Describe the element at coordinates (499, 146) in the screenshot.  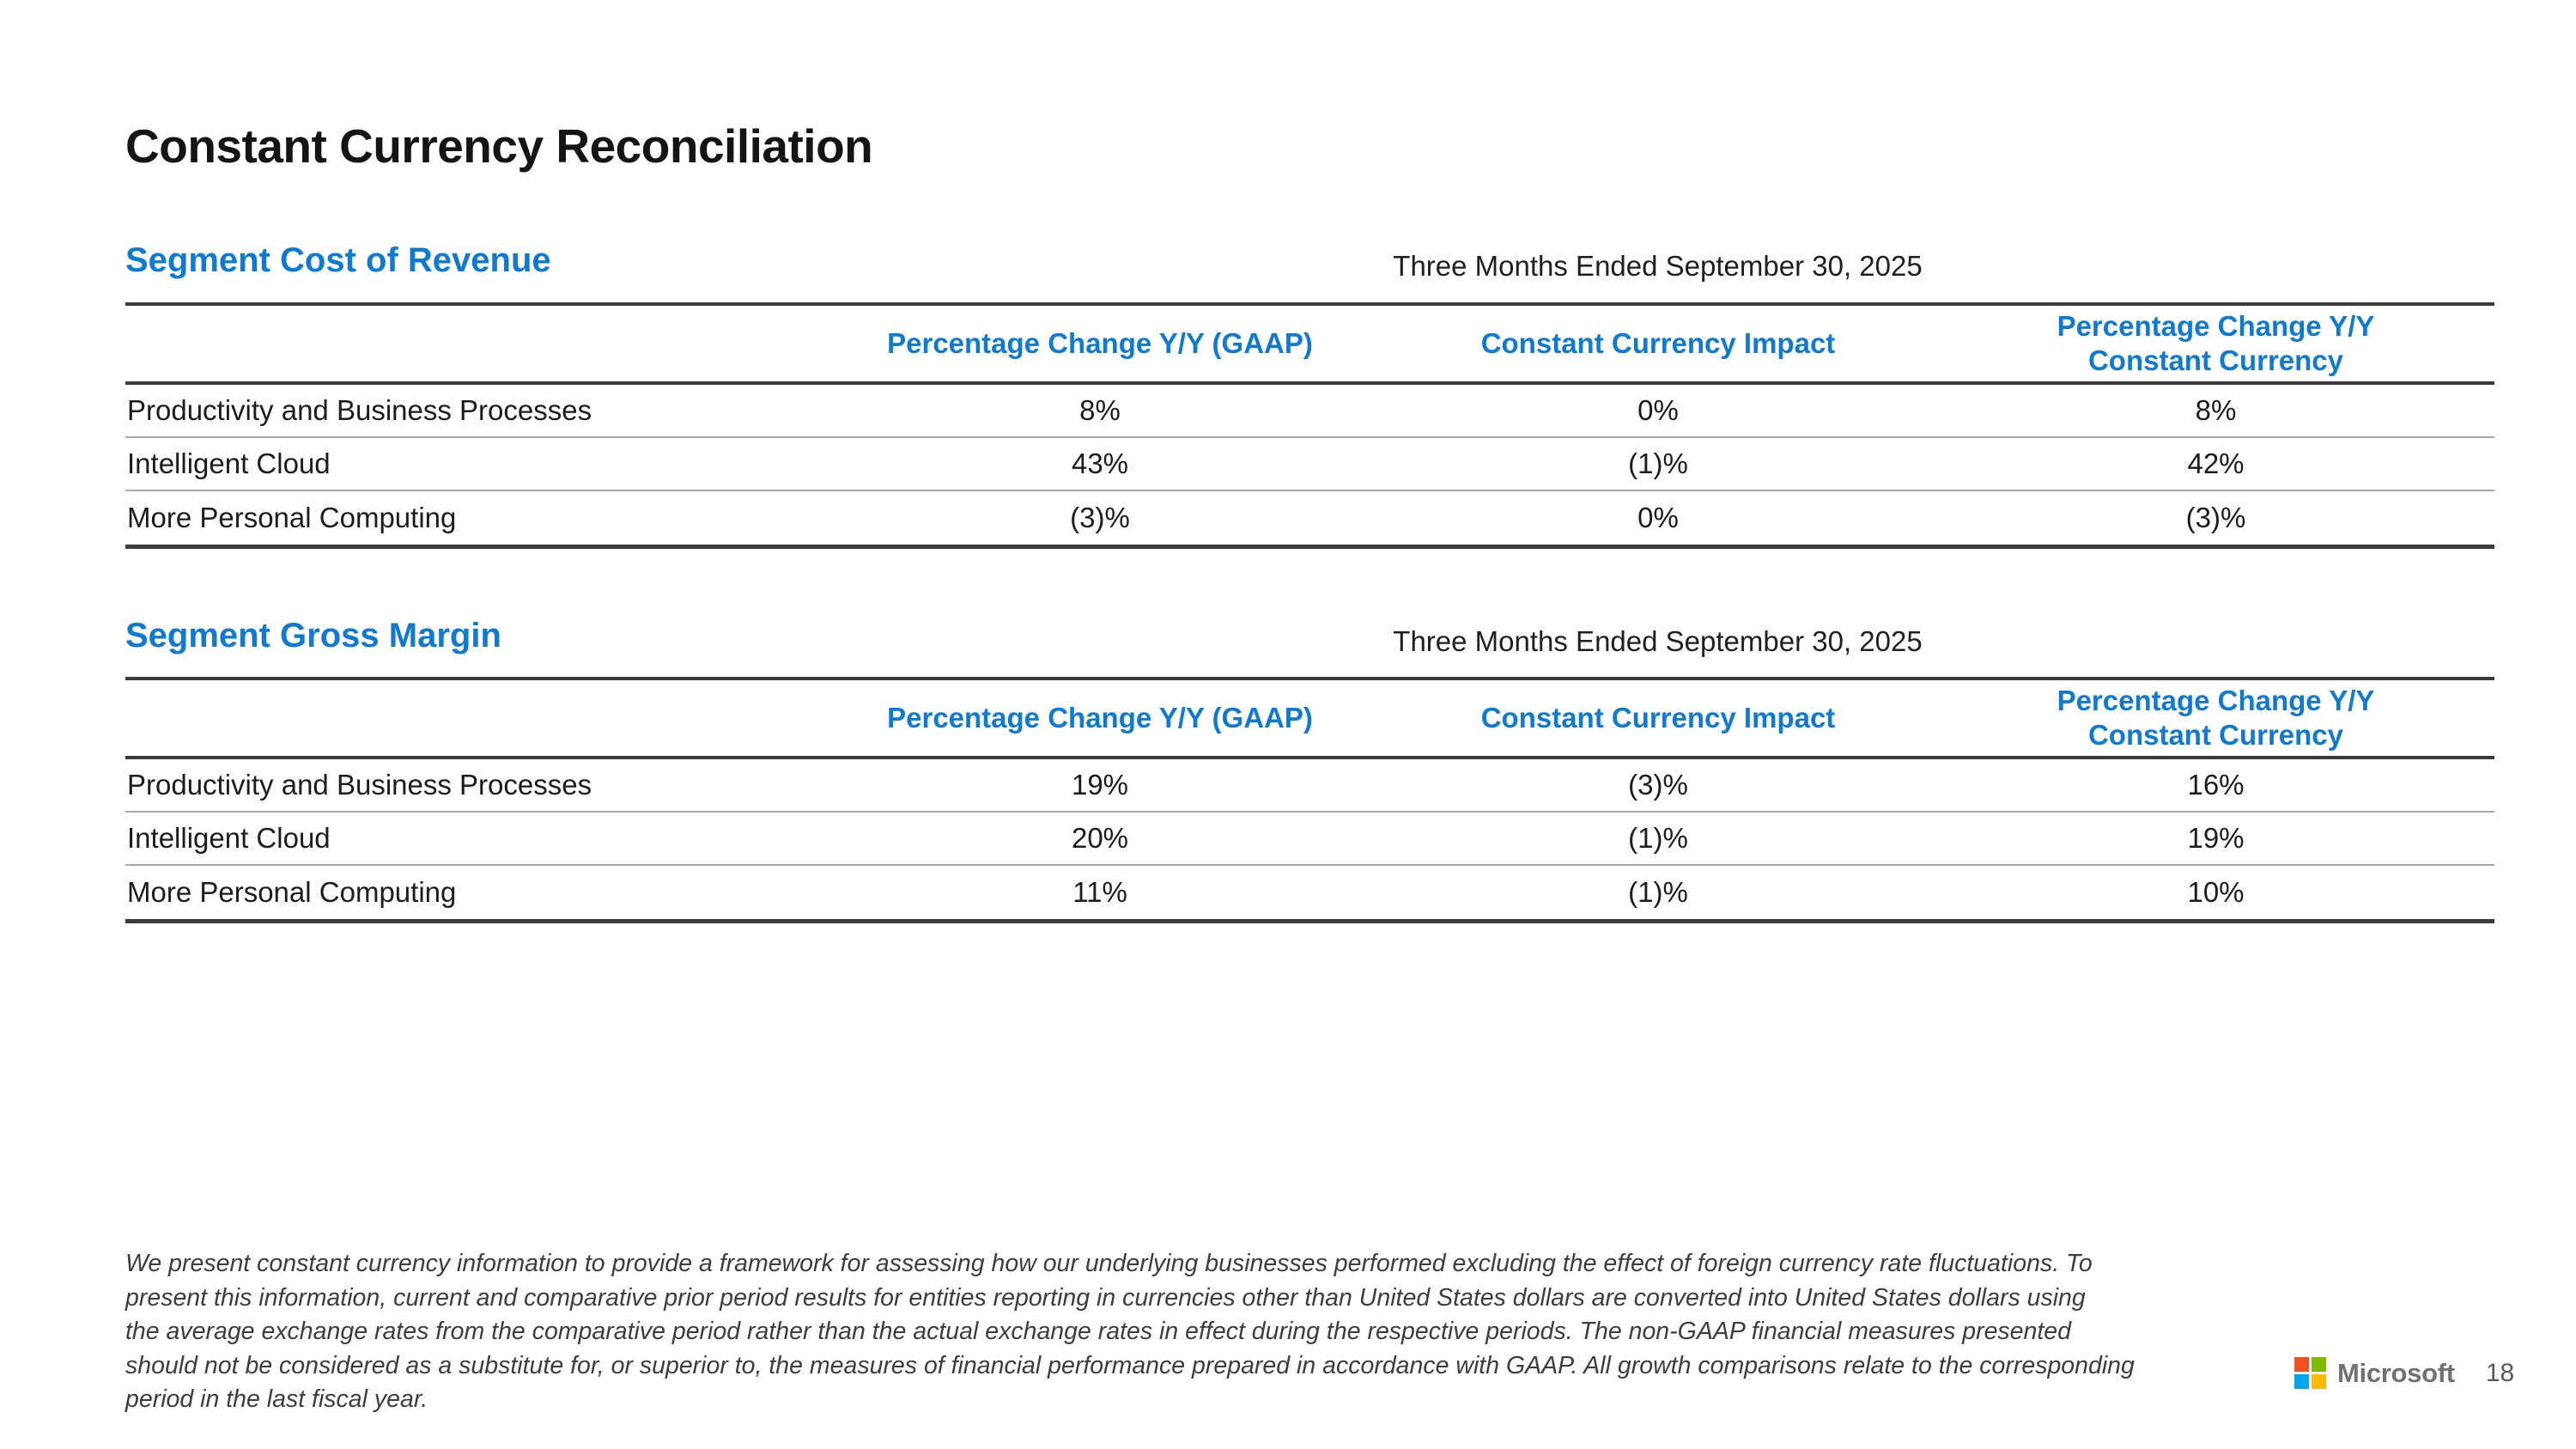
I see `page-title: Constant Currency Reconciliation` at that location.